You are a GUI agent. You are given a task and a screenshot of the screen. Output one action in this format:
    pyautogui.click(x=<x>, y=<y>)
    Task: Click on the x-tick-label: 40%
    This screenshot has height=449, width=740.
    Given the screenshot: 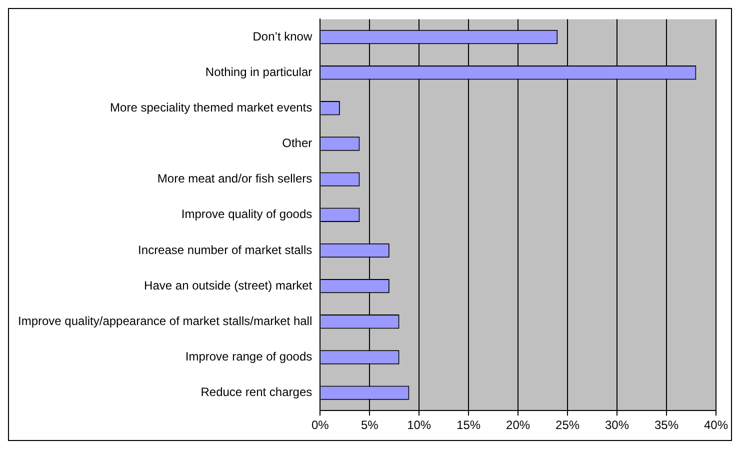 What is the action you would take?
    pyautogui.click(x=716, y=425)
    